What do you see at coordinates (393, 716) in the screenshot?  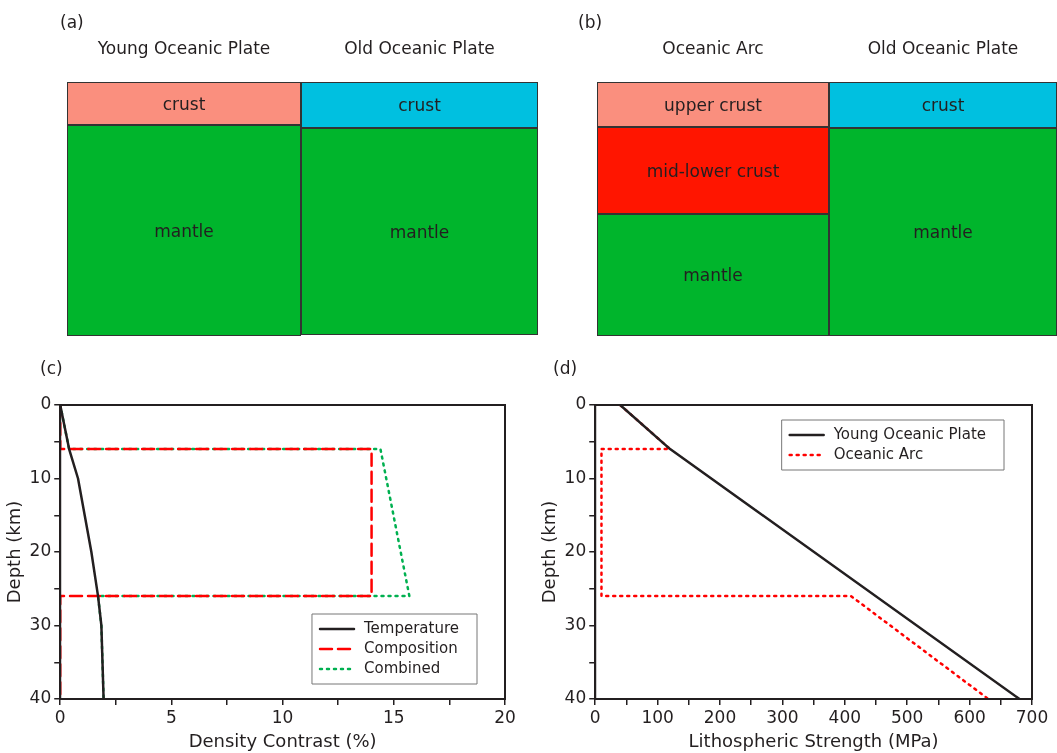 I see `x-tick-label: 15` at bounding box center [393, 716].